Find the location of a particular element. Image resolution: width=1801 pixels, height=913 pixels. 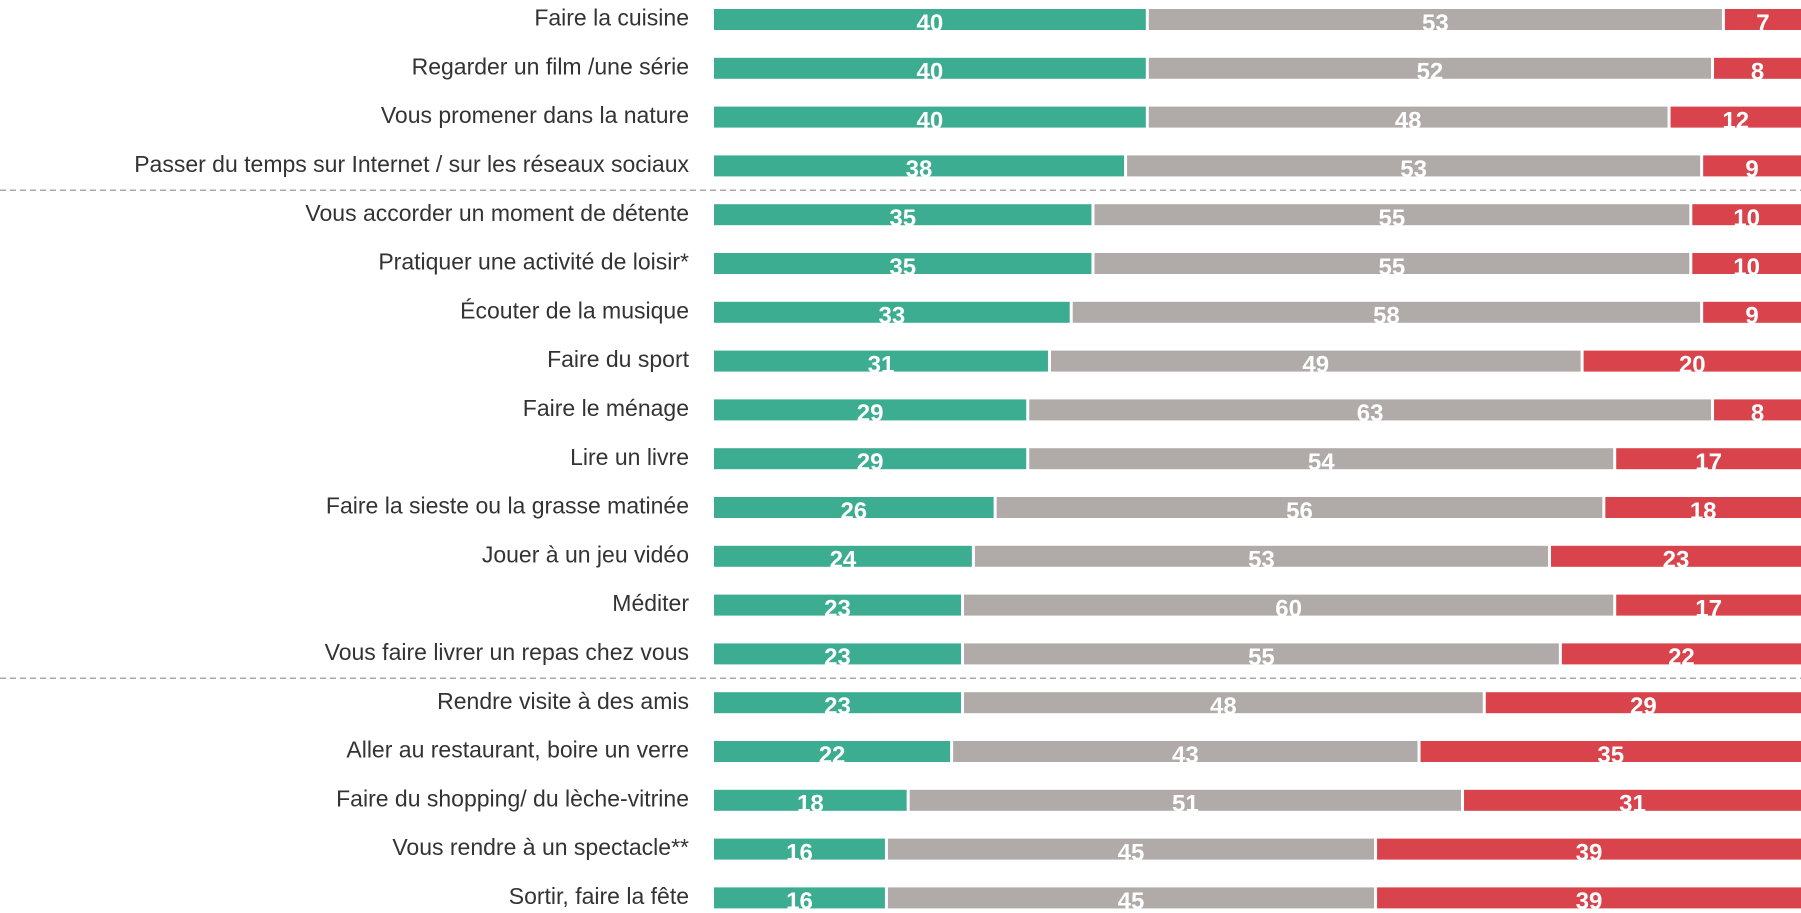

value-label: 10 is located at coordinates (1746, 267).